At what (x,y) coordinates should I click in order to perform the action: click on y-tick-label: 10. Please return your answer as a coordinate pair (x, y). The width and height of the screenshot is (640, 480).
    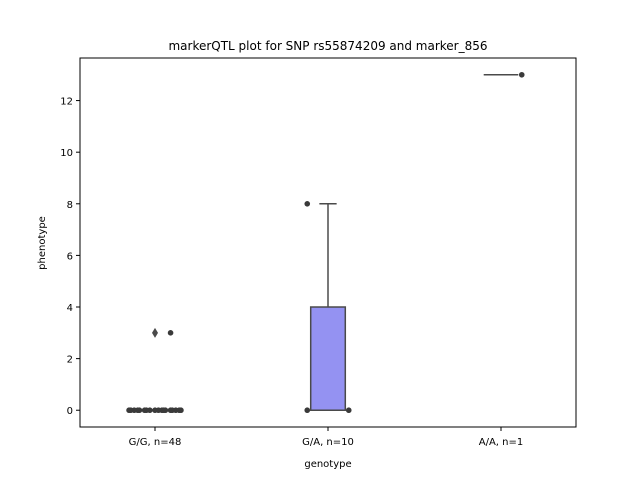
    Looking at the image, I should click on (66, 153).